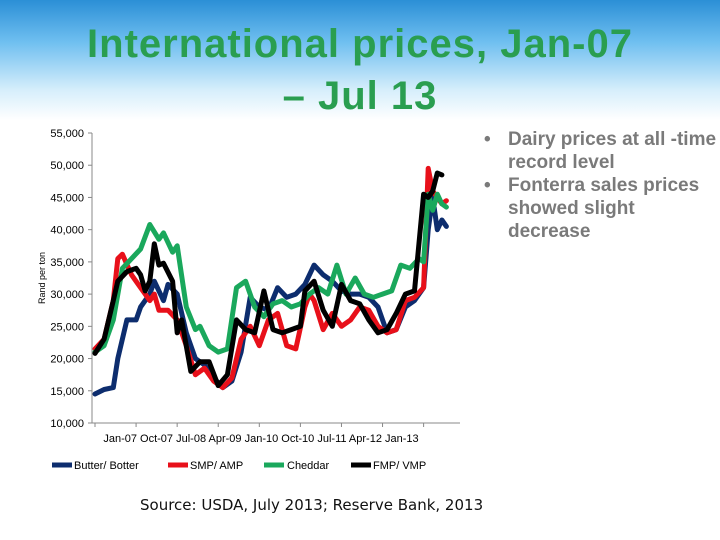 This screenshot has height=540, width=720. Describe the element at coordinates (308, 466) in the screenshot. I see `legend-label-cheddar: Cheddar` at that location.